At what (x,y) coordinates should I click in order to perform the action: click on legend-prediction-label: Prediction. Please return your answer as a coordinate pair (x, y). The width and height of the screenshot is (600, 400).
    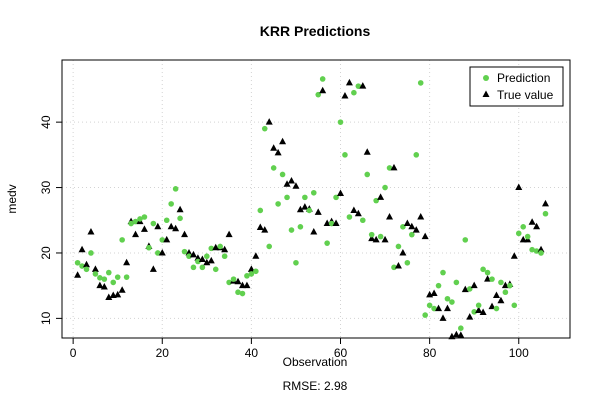
    Looking at the image, I should click on (523, 78).